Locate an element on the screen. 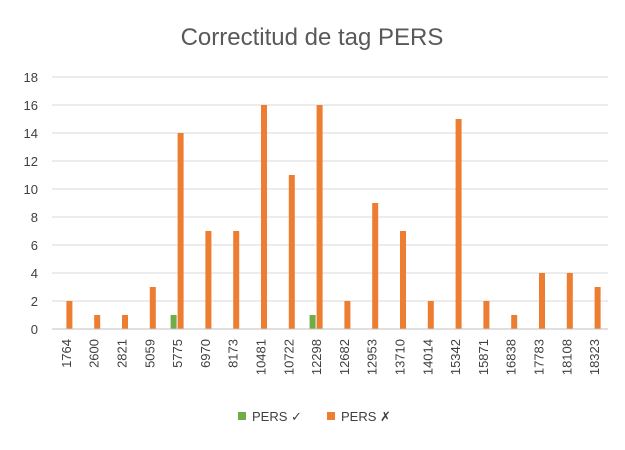  x-tick-label: 14014 is located at coordinates (427, 357).